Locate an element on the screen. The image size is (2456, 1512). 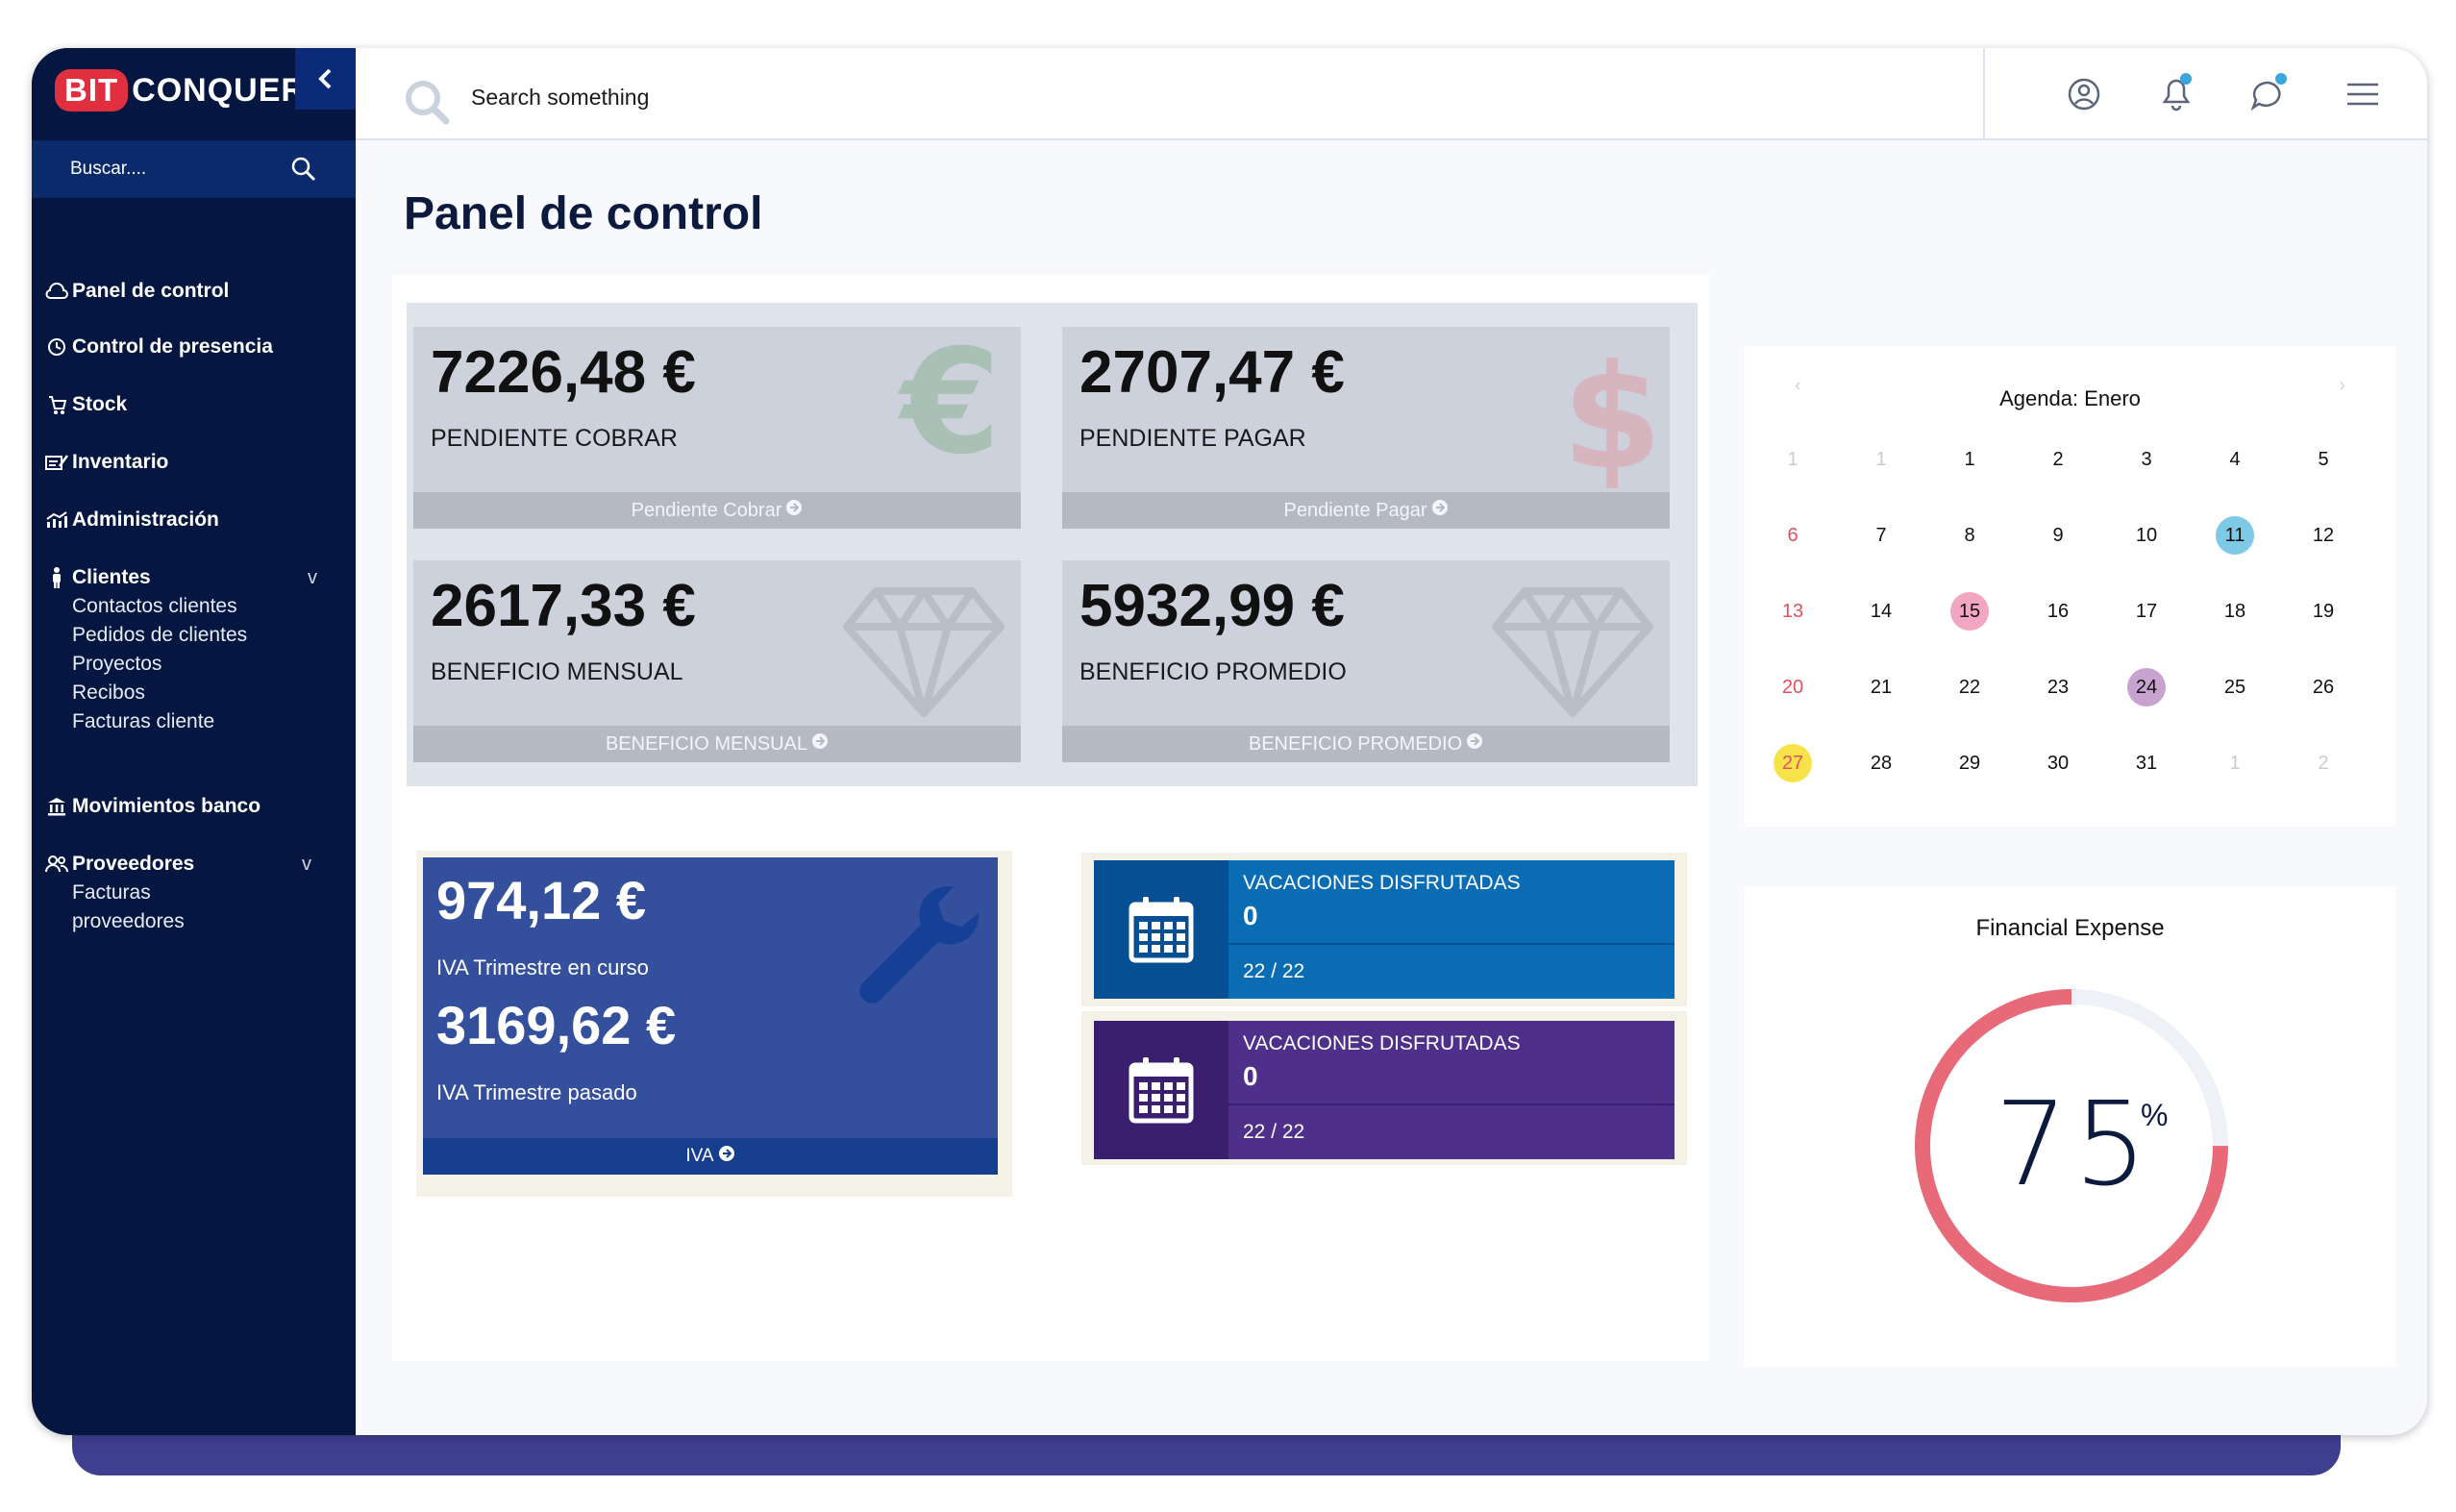
calendar-day: 14 is located at coordinates (1881, 611).